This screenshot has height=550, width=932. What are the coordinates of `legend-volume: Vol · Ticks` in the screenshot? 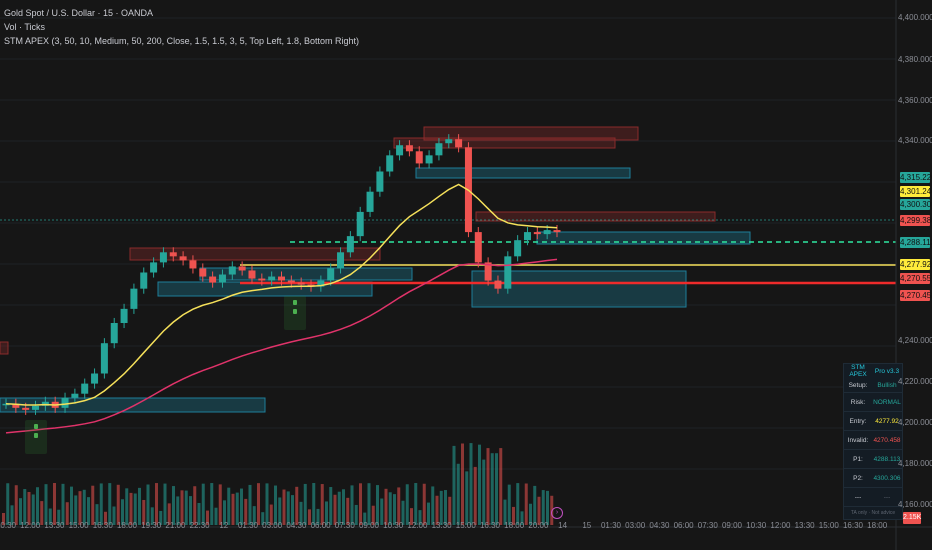 It's located at (25, 27).